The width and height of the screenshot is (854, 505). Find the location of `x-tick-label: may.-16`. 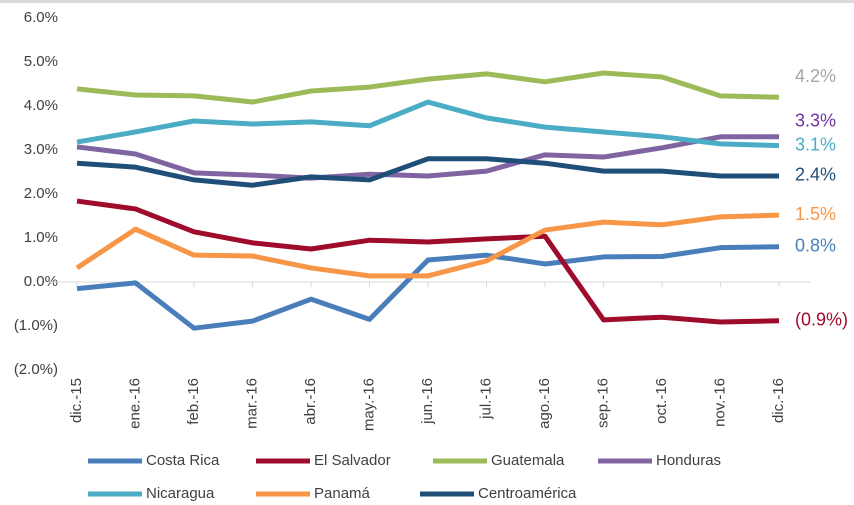

x-tick-label: may.-16 is located at coordinates (368, 404).